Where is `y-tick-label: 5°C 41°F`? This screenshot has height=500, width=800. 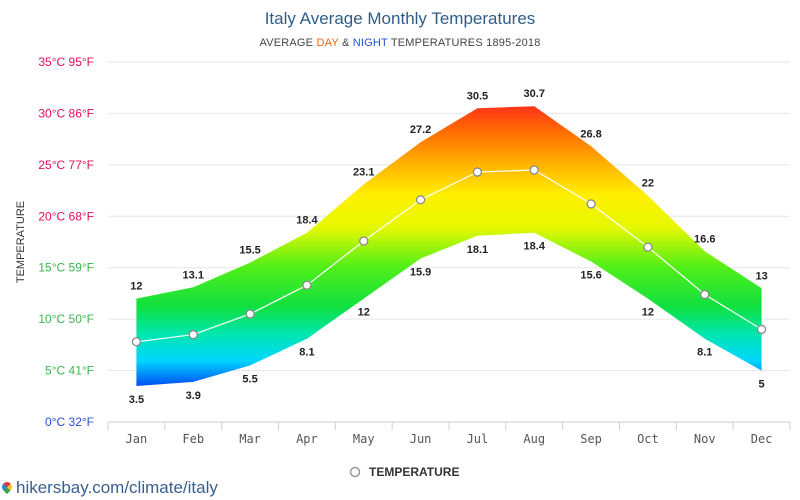
y-tick-label: 5°C 41°F is located at coordinates (69, 371).